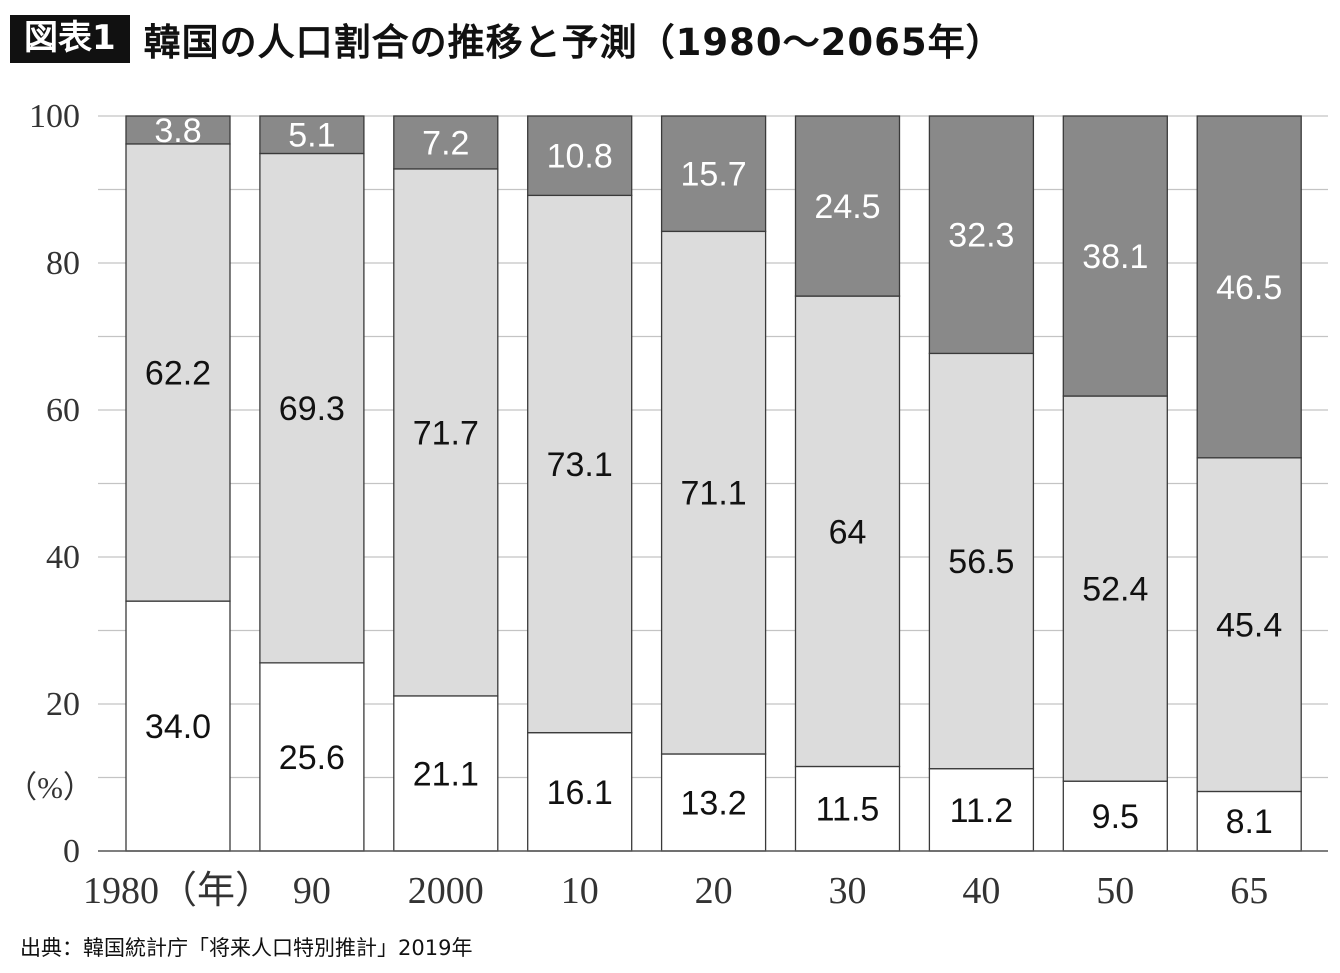 This screenshot has width=1340, height=973. I want to click on data-label: 32.3, so click(981, 236).